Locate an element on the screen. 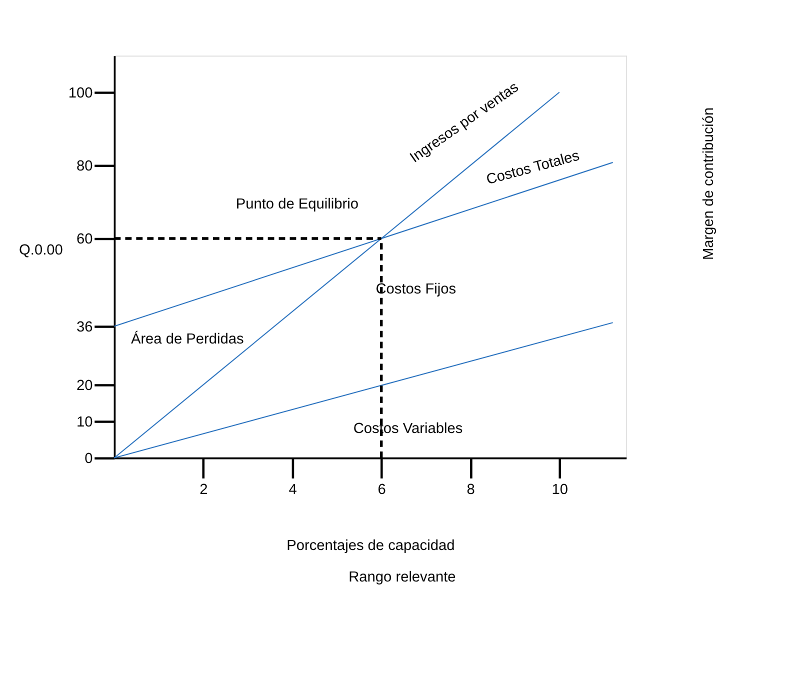 The height and width of the screenshot is (685, 798). text: Margen de contribución is located at coordinates (708, 183).